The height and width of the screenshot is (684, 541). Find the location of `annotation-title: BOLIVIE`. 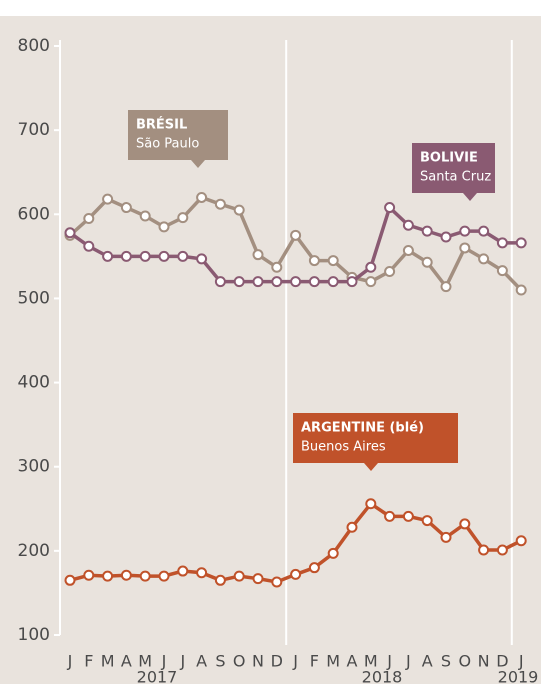

annotation-title: BOLIVIE is located at coordinates (449, 158).